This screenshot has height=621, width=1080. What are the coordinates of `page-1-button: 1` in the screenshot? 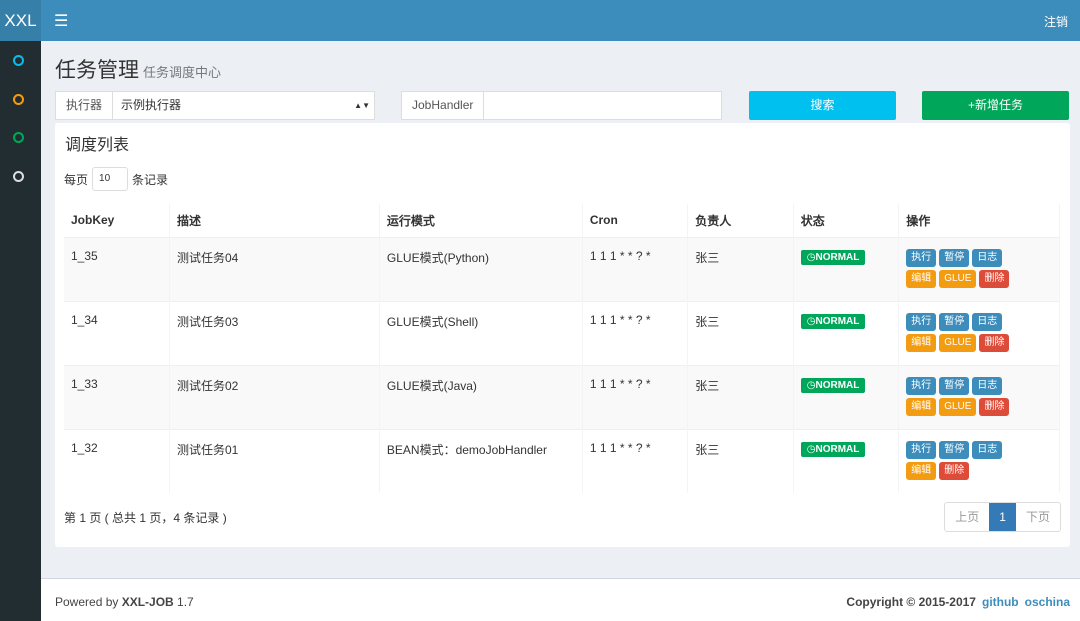 It's located at (1002, 517).